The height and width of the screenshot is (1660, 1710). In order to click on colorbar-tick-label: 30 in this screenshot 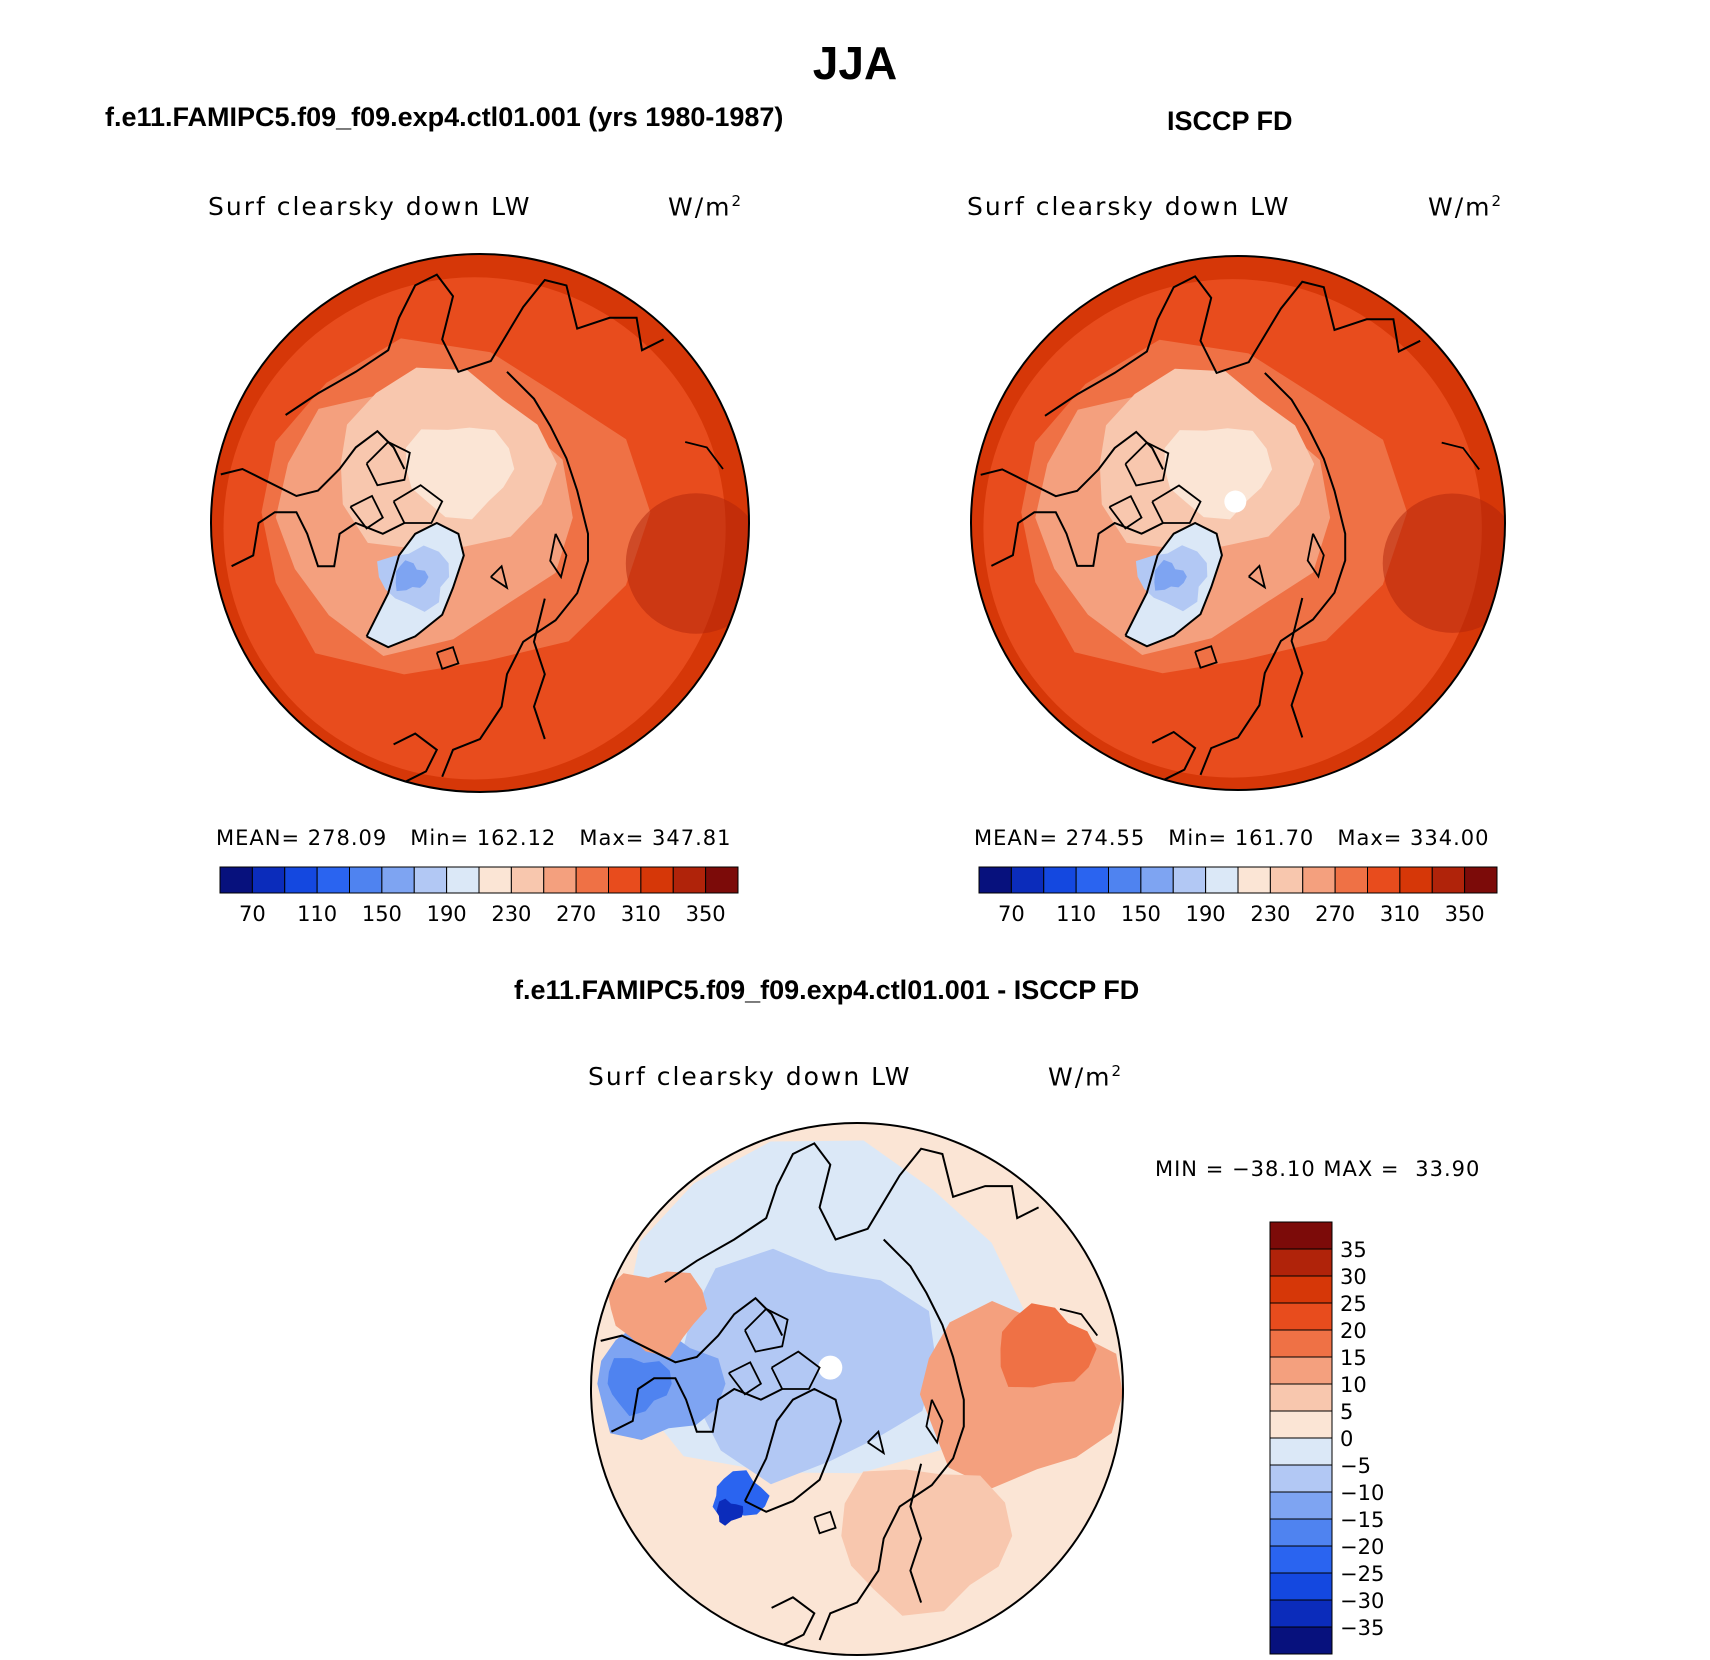, I will do `click(1353, 1277)`.